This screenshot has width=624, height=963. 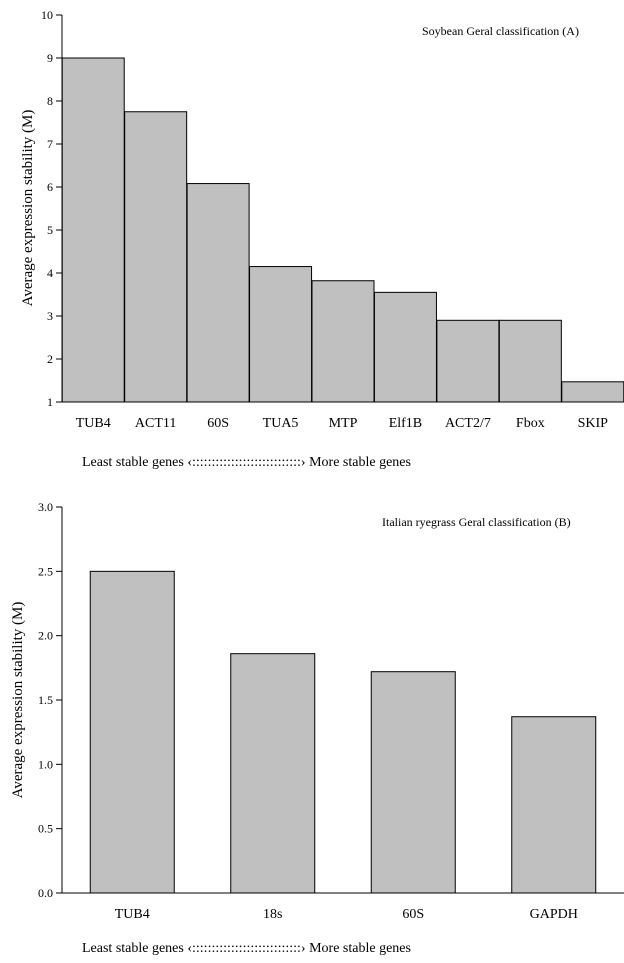 I want to click on chart-a-y-tick-label: 4, so click(x=50, y=273).